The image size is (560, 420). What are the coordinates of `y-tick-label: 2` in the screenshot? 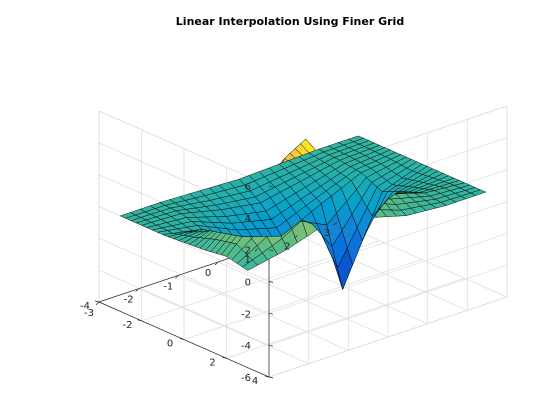 It's located at (212, 362).